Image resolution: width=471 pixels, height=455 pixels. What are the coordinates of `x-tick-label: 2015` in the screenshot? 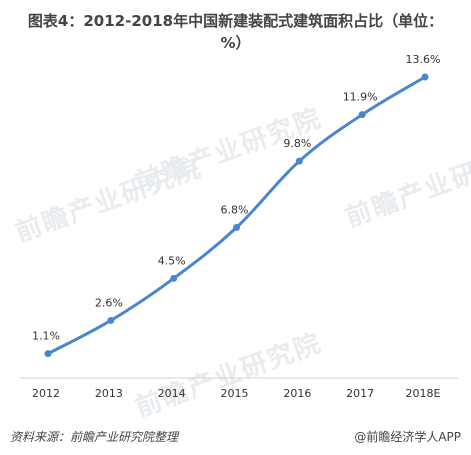 It's located at (235, 393).